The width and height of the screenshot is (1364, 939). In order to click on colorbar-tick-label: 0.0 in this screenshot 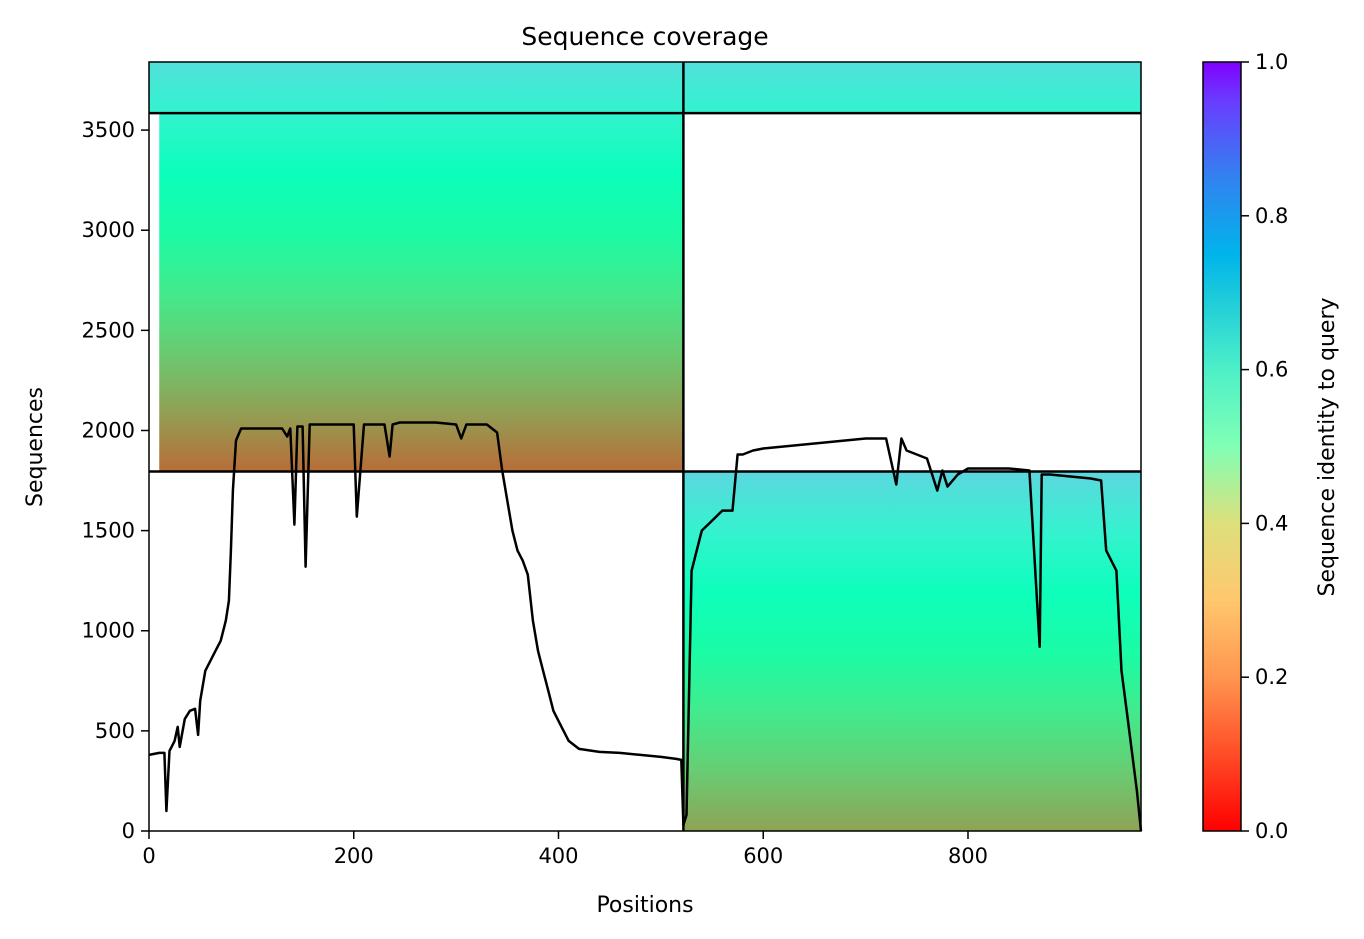, I will do `click(1271, 831)`.